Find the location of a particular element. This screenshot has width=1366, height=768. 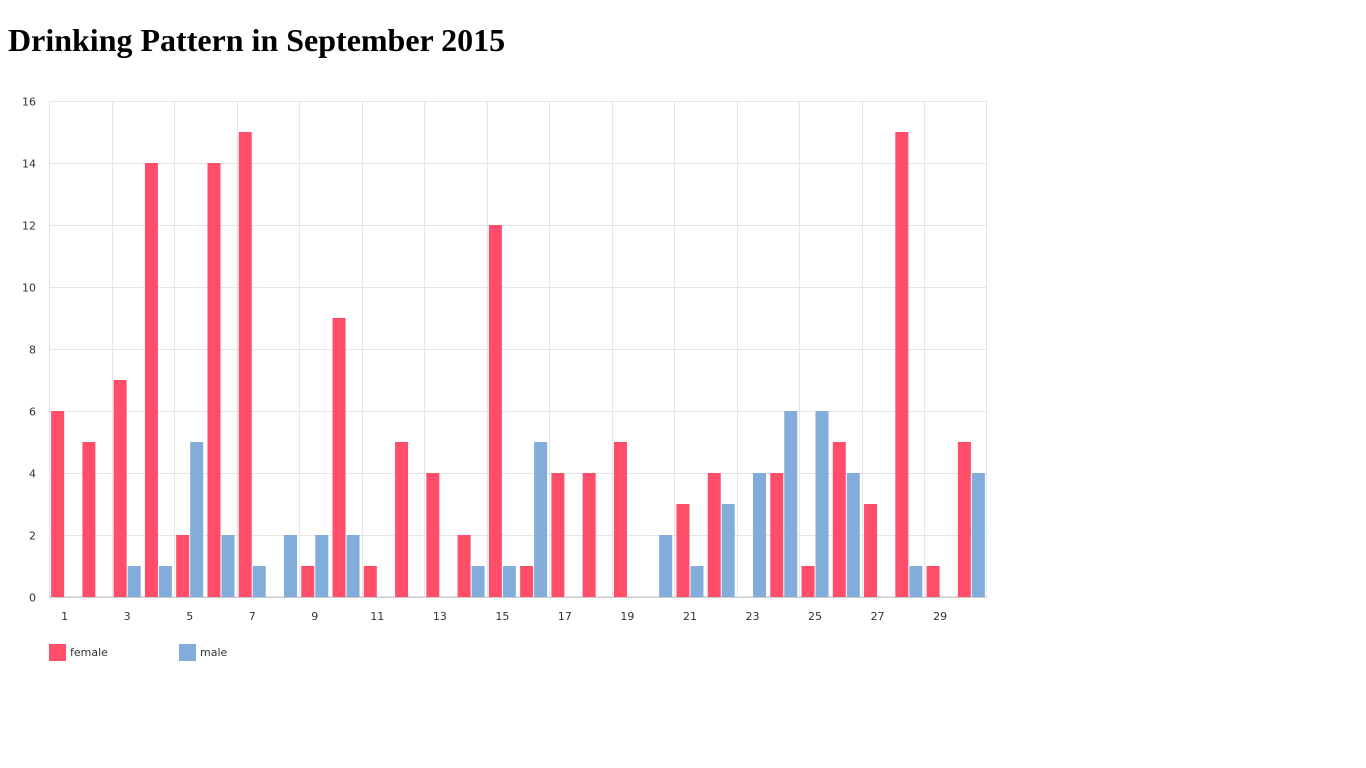

x-tick-label: 7 is located at coordinates (252, 616).